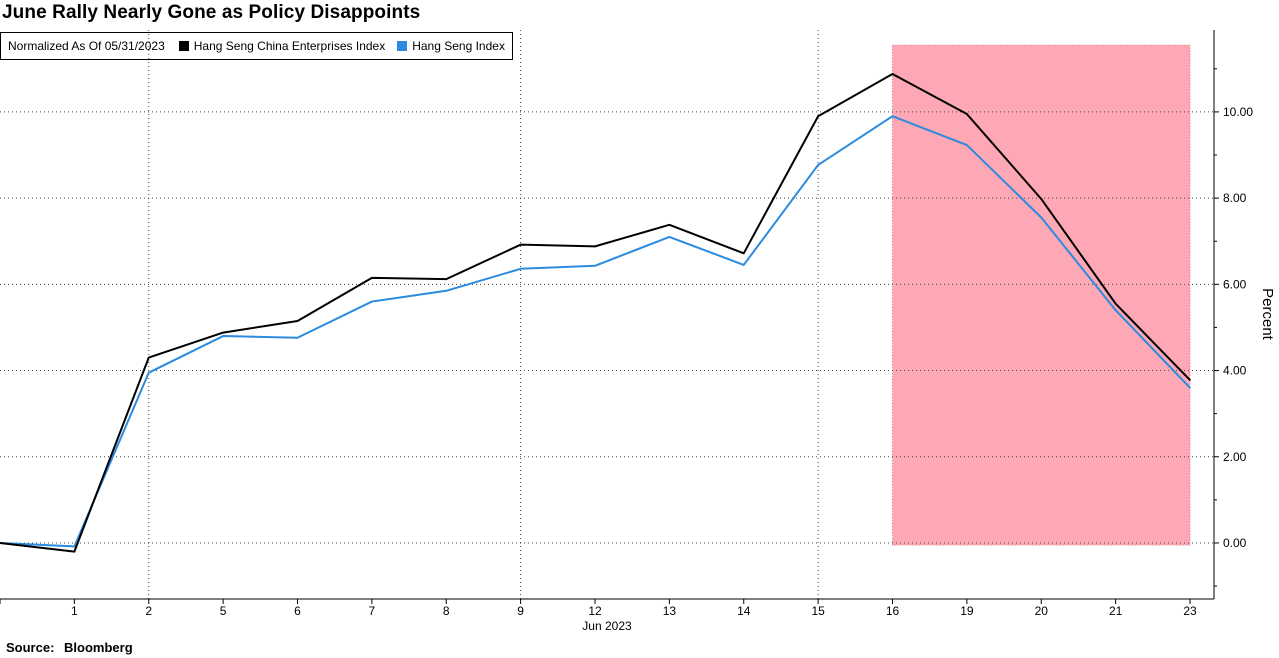 This screenshot has width=1279, height=658. I want to click on legend-swatch-hscei, so click(183, 46).